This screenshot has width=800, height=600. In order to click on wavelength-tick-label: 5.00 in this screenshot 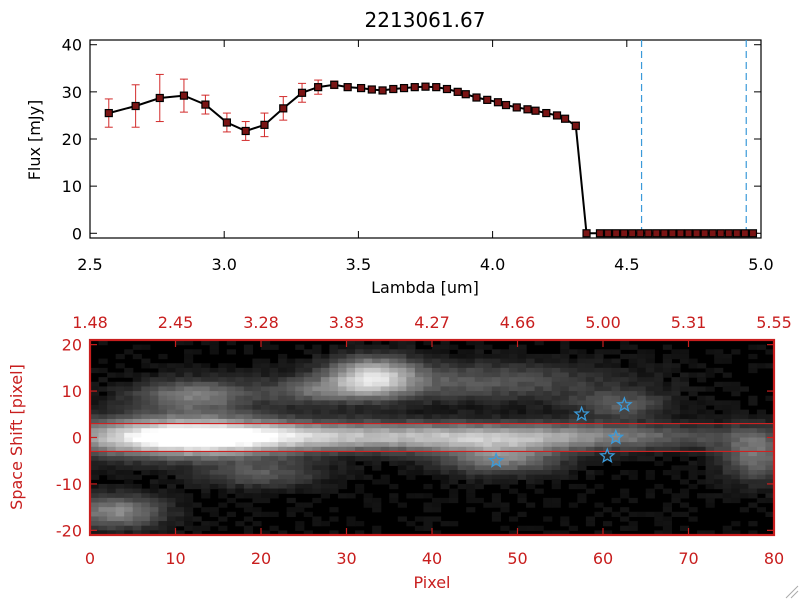, I will do `click(603, 322)`.